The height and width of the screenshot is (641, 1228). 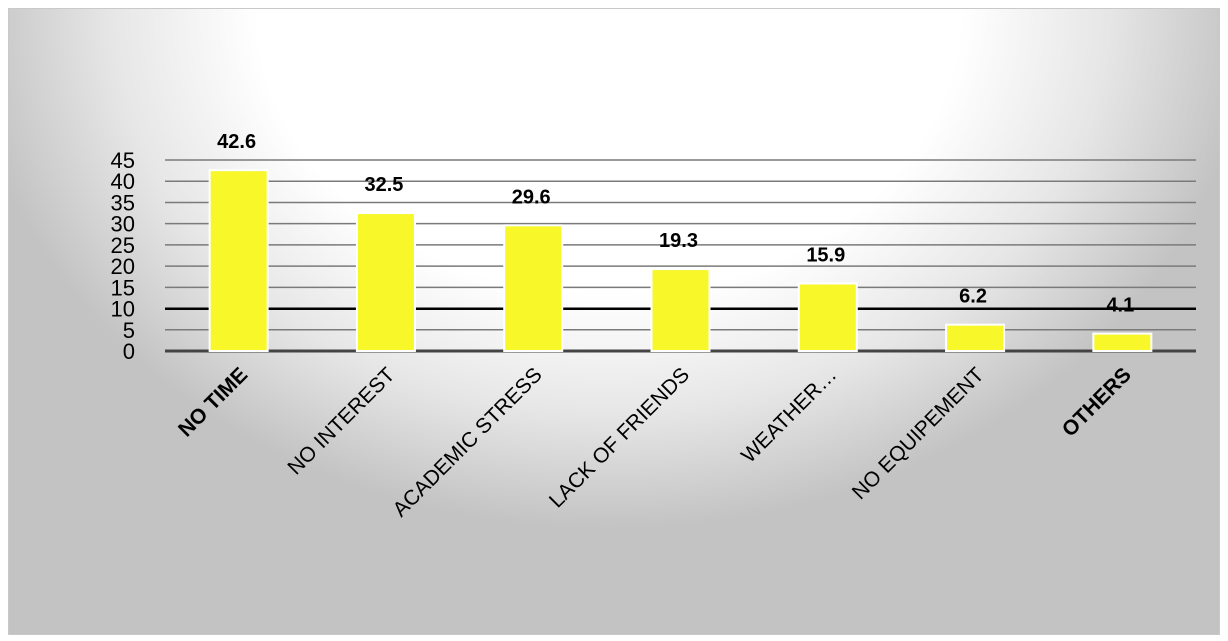 What do you see at coordinates (678, 241) in the screenshot?
I see `data-label: 19.3` at bounding box center [678, 241].